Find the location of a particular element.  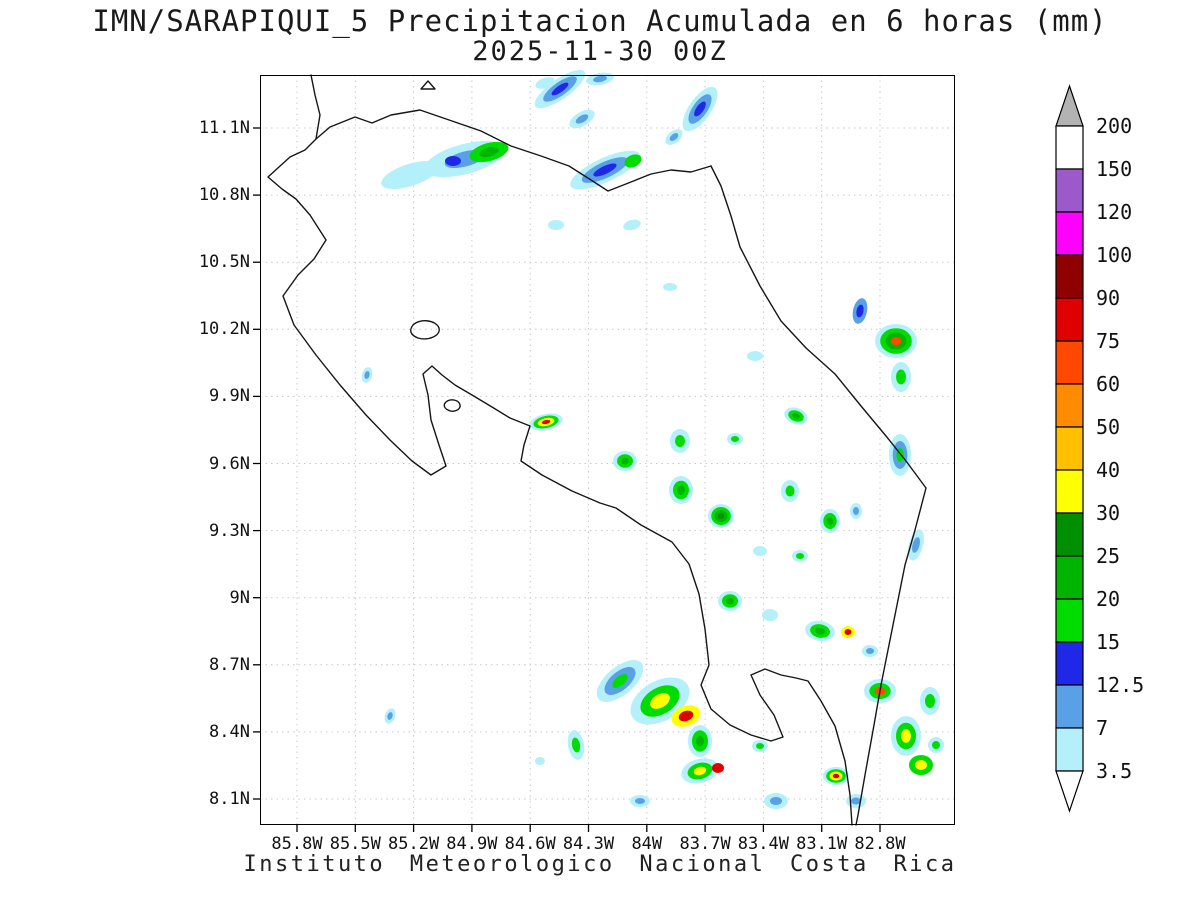

colorbar-label: 120 is located at coordinates (1114, 212).